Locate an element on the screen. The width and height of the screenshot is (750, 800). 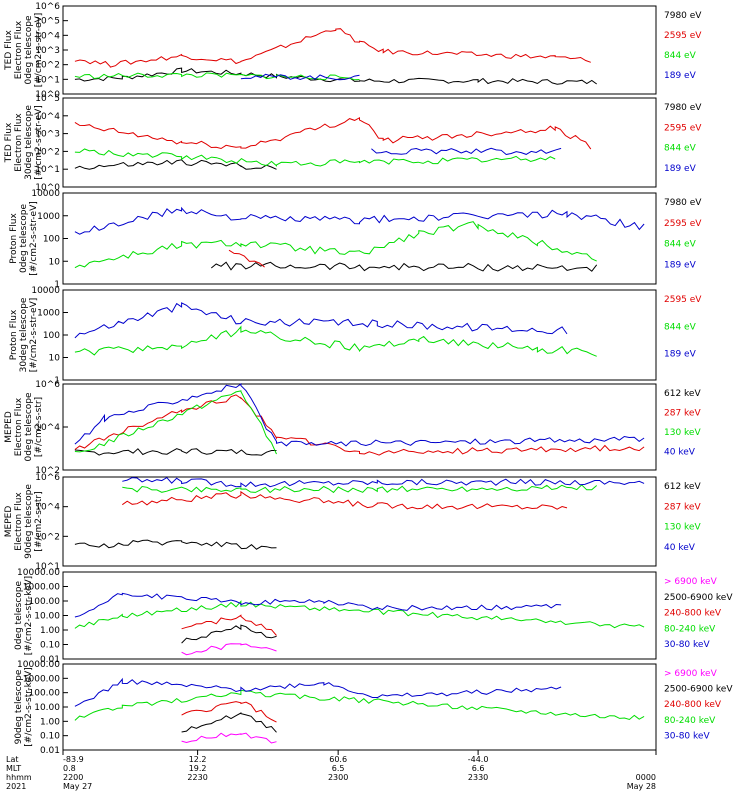
y-tick-label: 1000.00 is located at coordinates (41, 679).